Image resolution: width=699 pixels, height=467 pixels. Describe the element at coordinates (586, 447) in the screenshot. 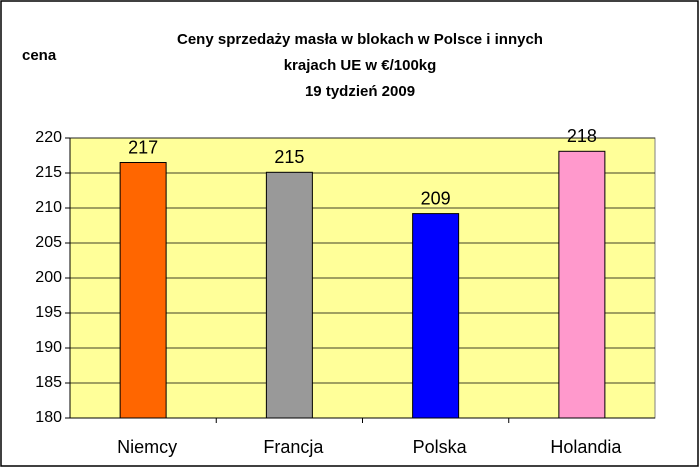

I see `x-tick-label: Holandia` at that location.